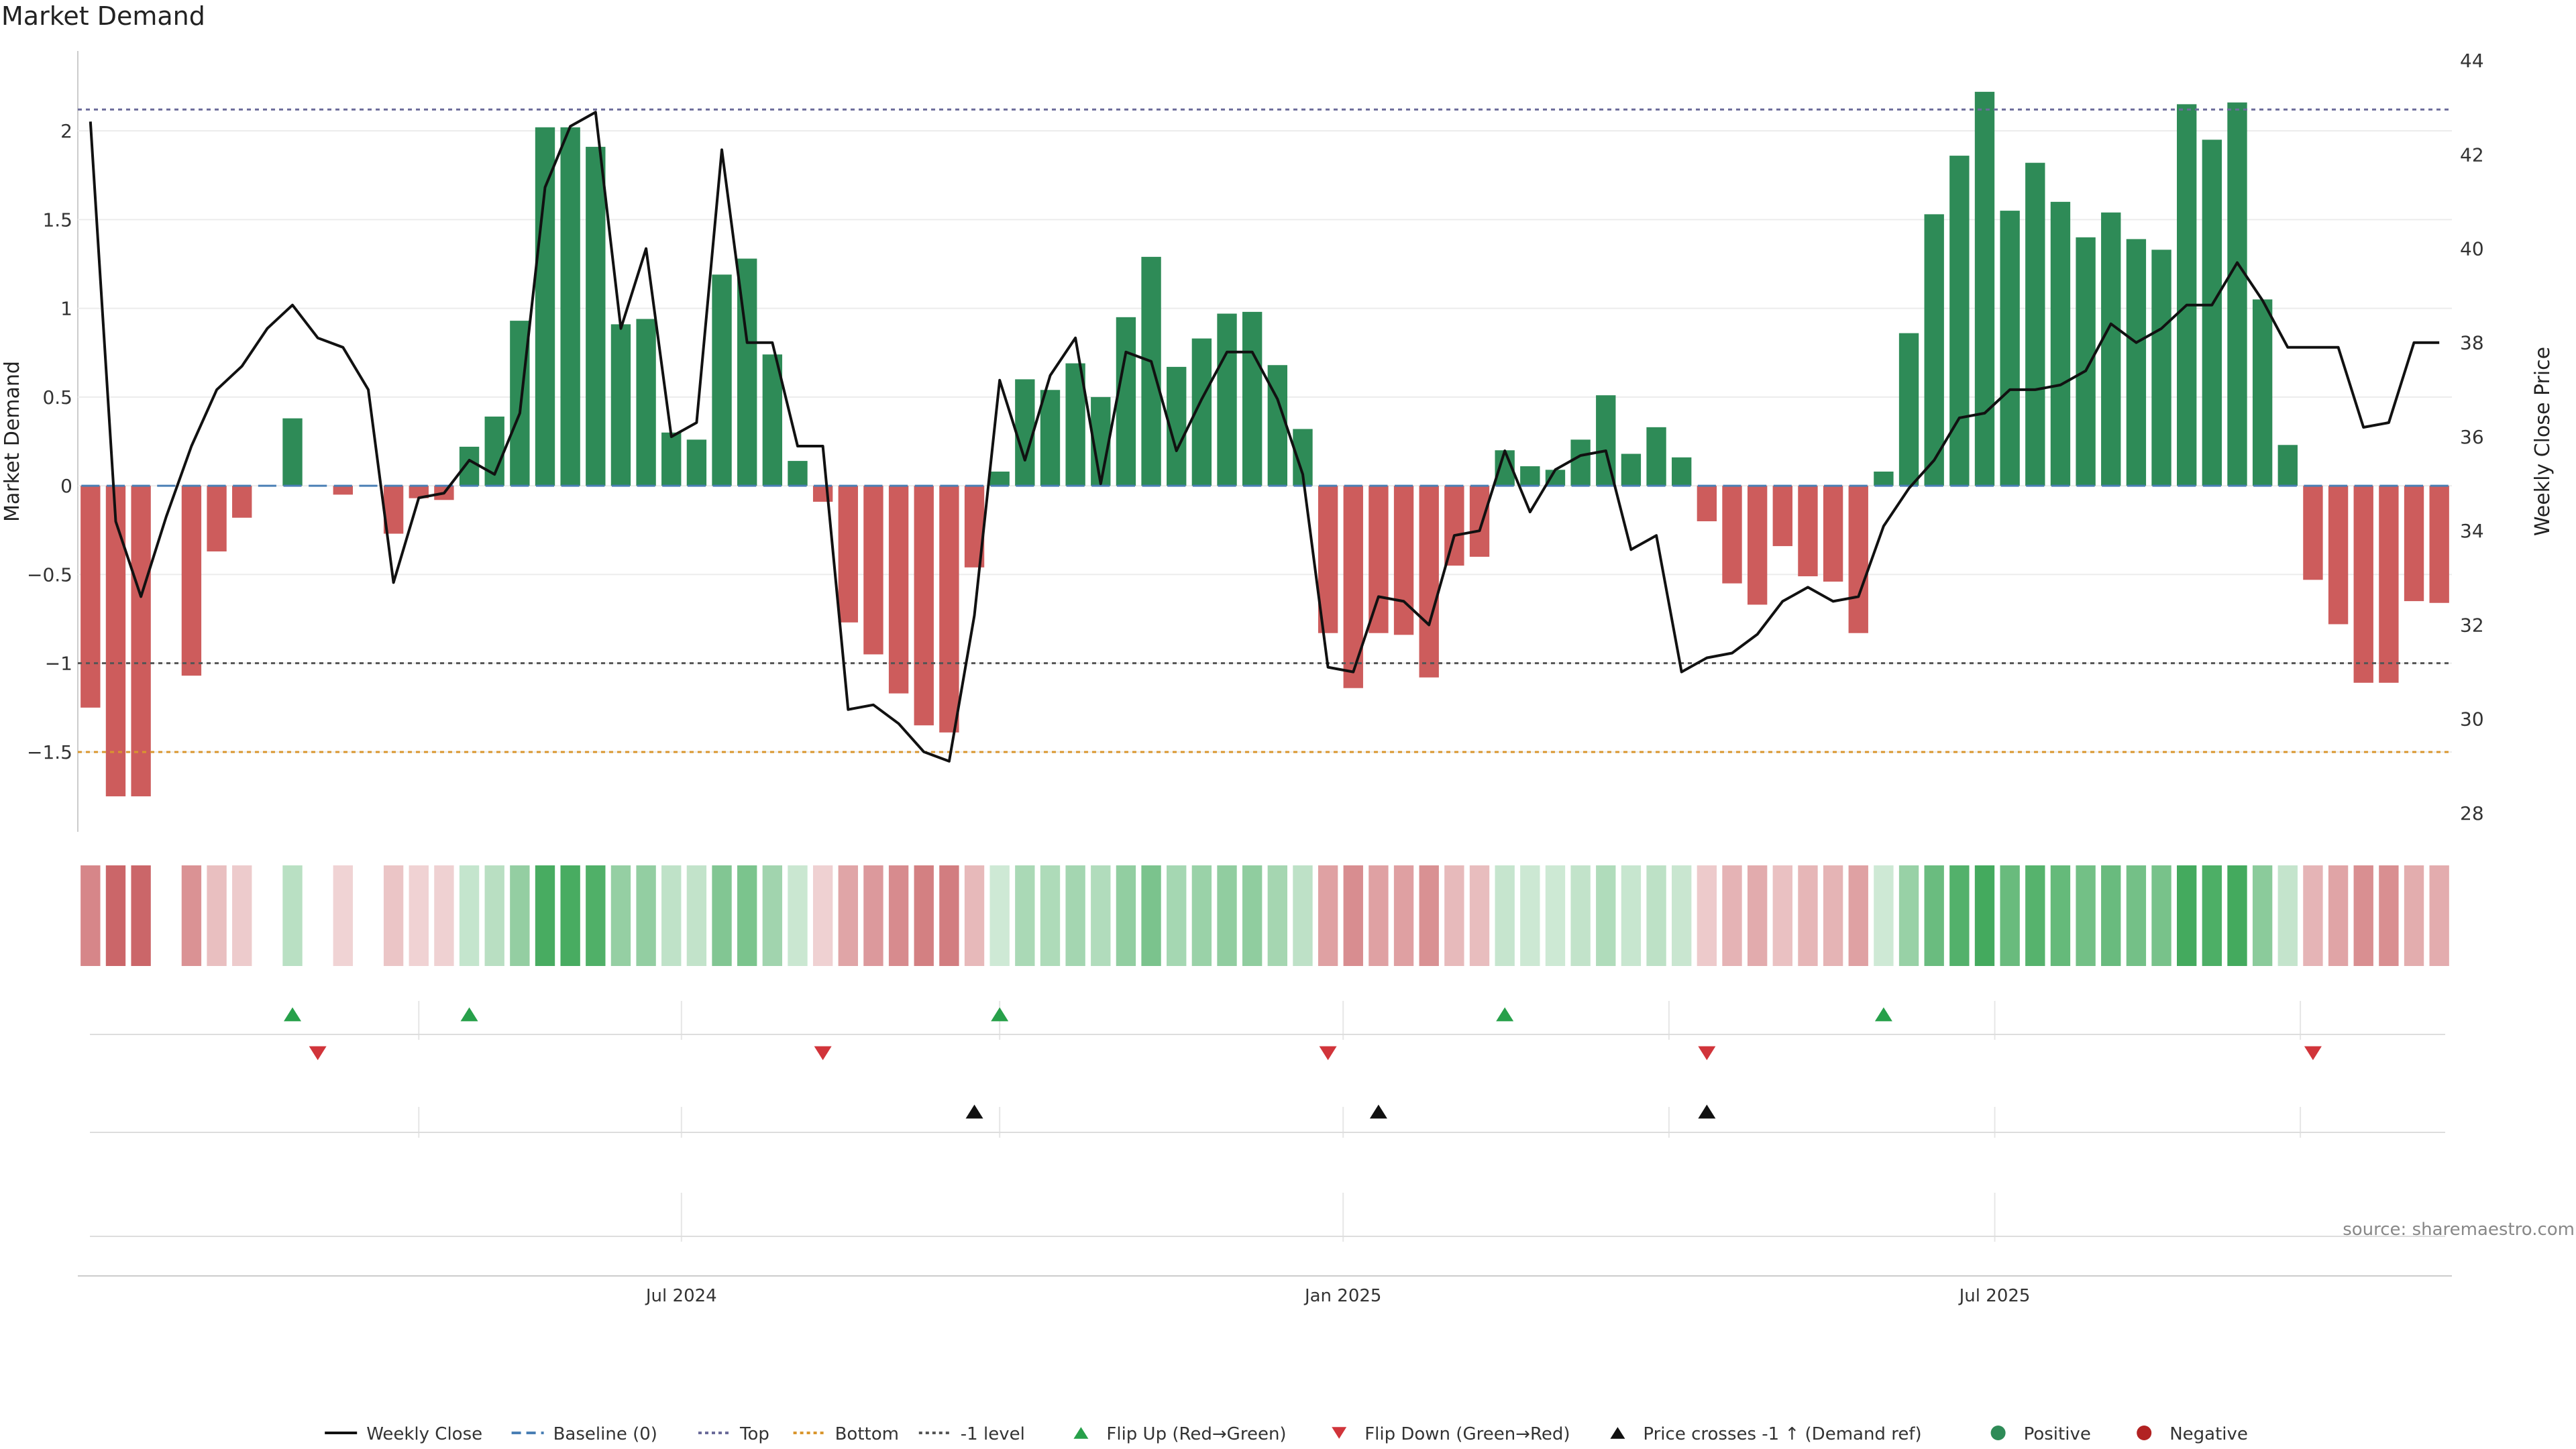 This screenshot has width=2576, height=1449. Describe the element at coordinates (103, 16) in the screenshot. I see `chart-title: Market Demand` at that location.